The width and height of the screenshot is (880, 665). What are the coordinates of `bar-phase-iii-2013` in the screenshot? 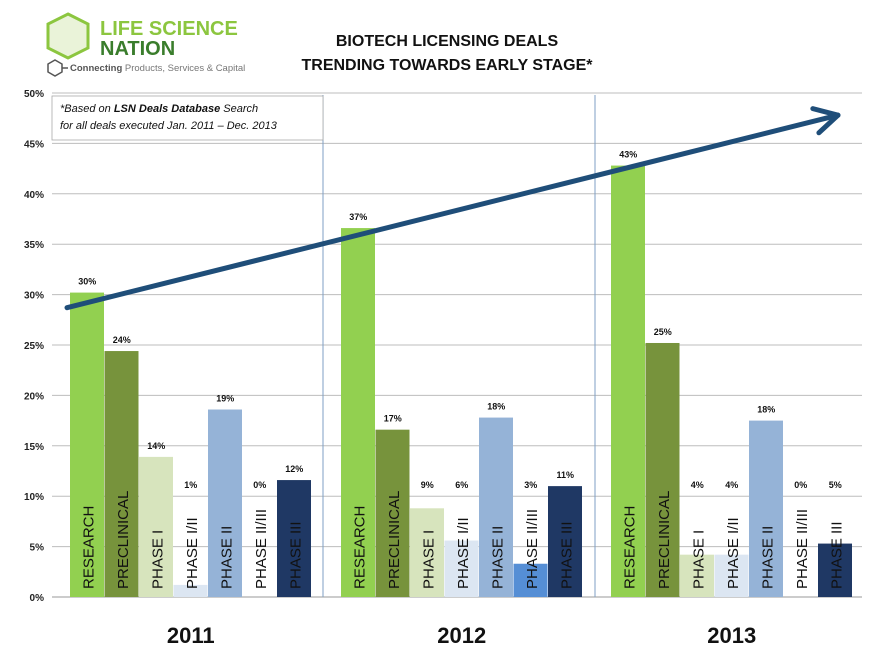 It's located at (835, 570).